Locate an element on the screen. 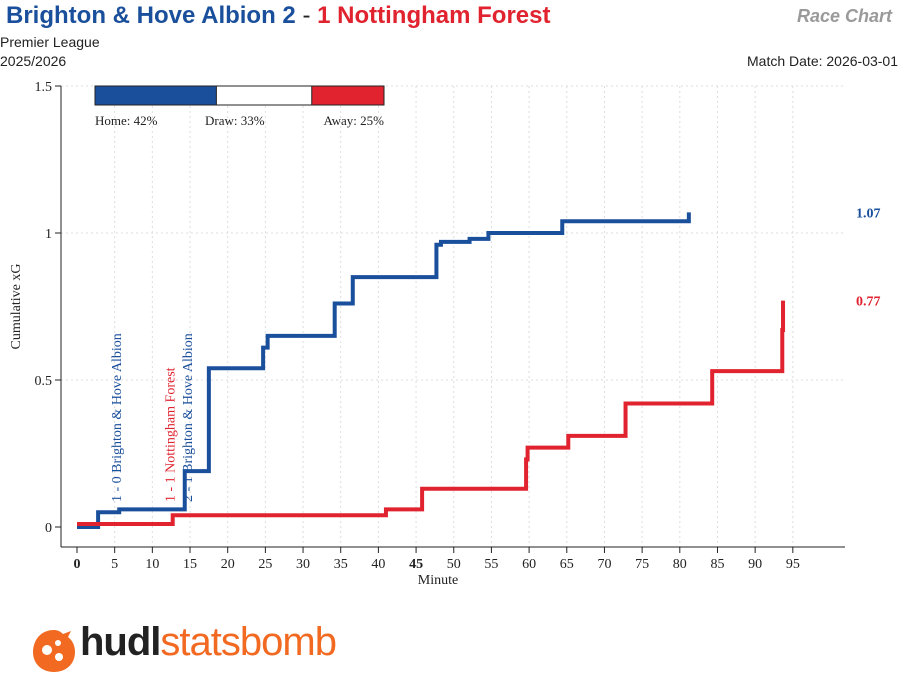  draw-probability-label: Draw: 33% is located at coordinates (235, 120).